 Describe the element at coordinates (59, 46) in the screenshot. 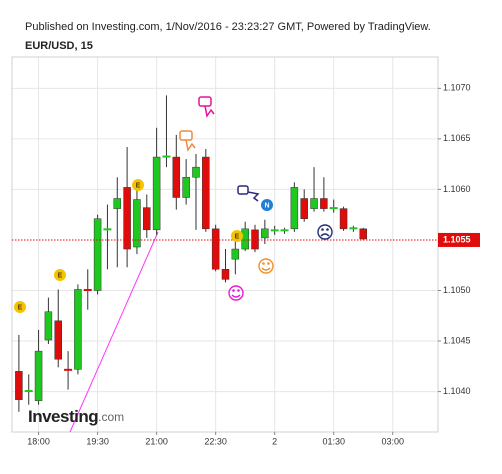

I see `chart-title: EUR/USD, 15` at that location.